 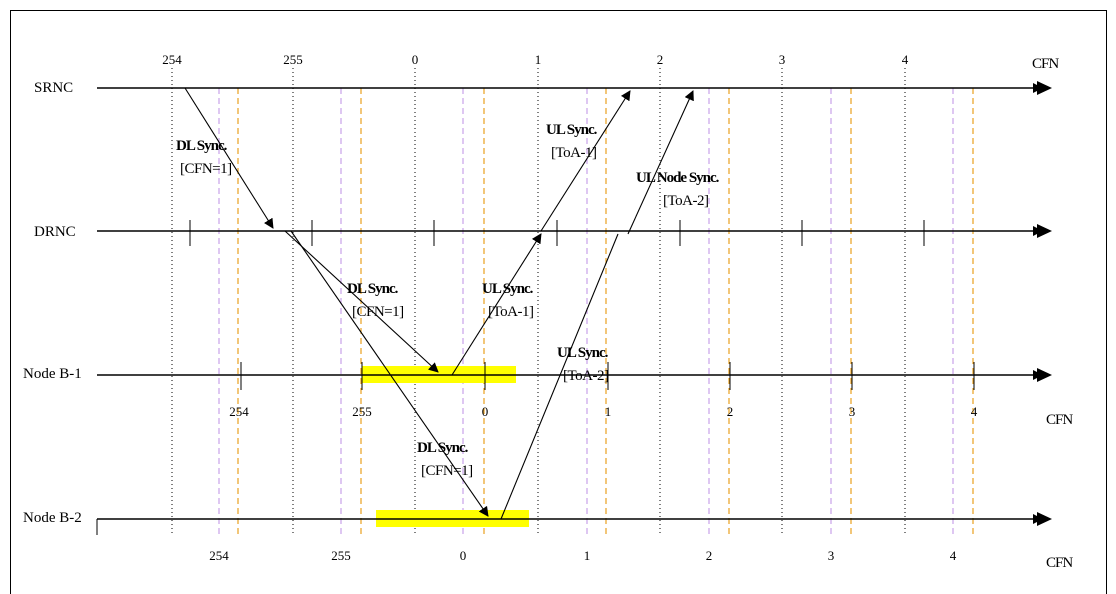 What do you see at coordinates (905, 59) in the screenshot?
I see `srnc-cfn-4: 4` at bounding box center [905, 59].